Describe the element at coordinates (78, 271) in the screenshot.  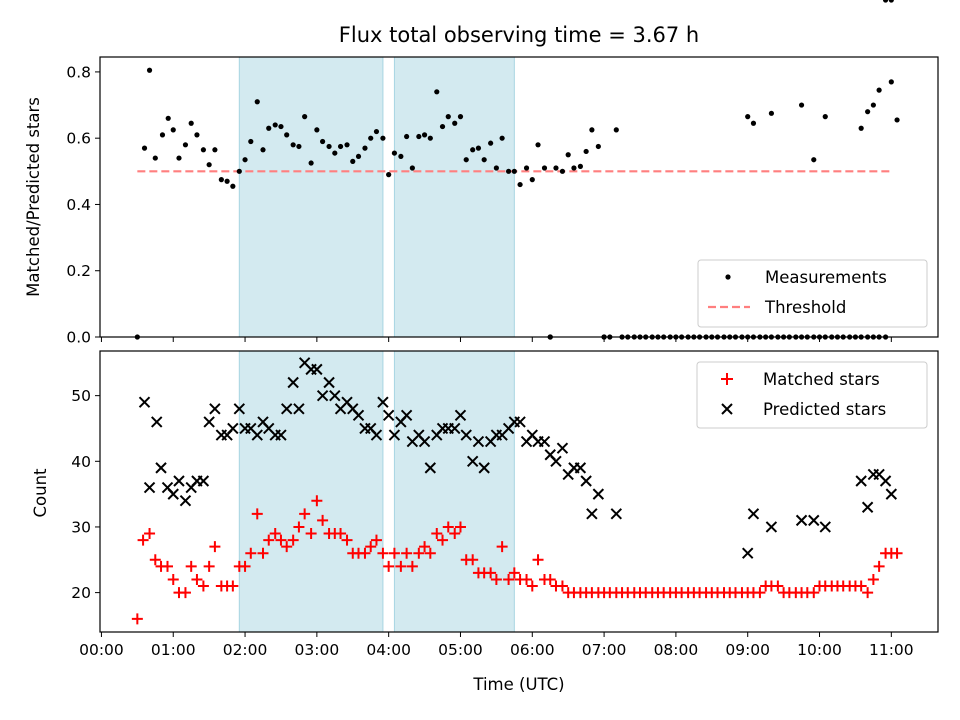
I see `top-y-tick-label-1: 0.2` at that location.